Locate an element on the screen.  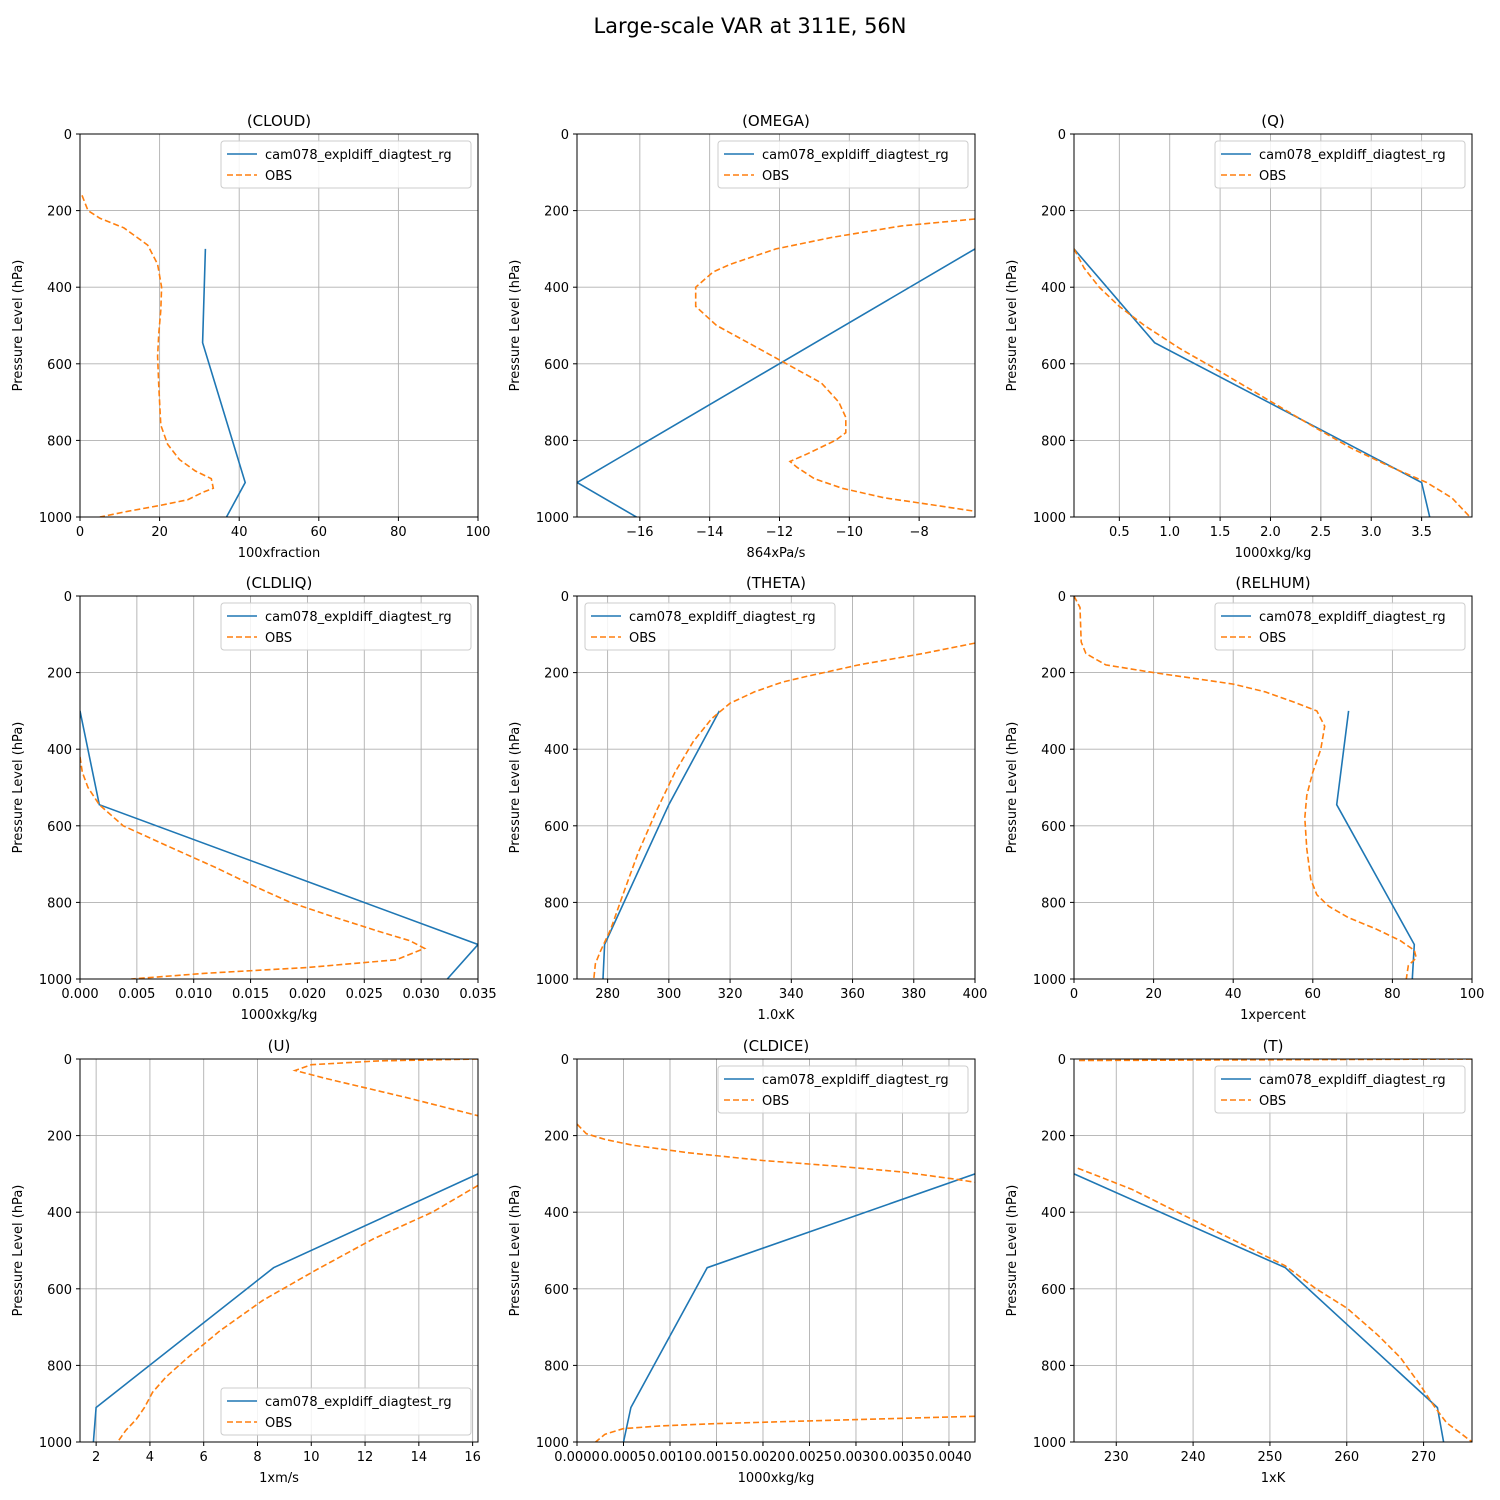
panel-title: (OMEGA) is located at coordinates (776, 121).